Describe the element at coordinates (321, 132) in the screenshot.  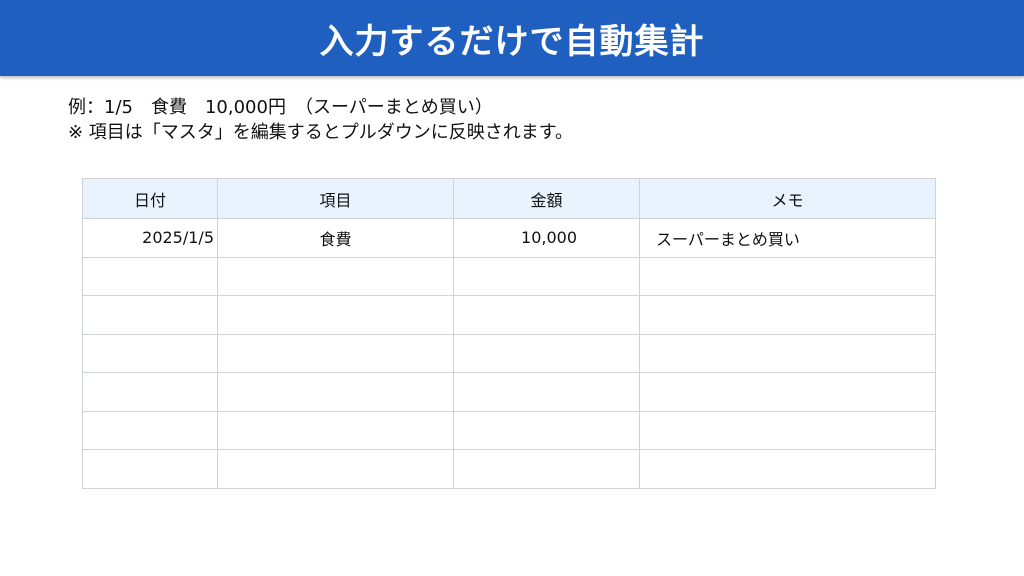
I see `master-note: ※ 項目は「マスタ」を編集するとプルダウンに反映されます。` at that location.